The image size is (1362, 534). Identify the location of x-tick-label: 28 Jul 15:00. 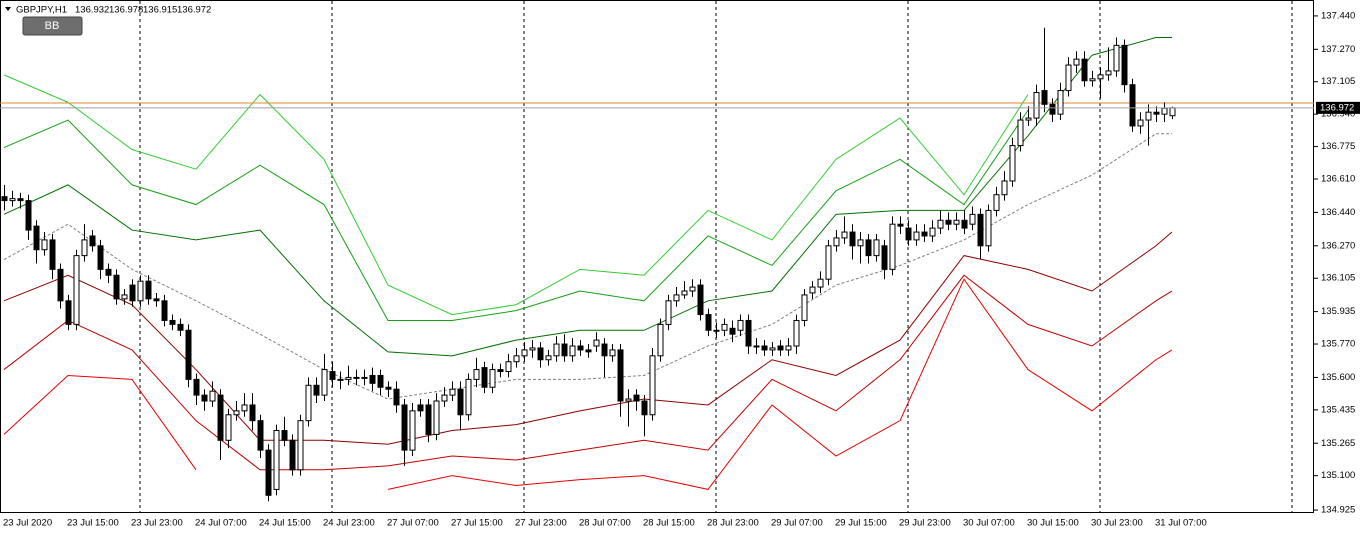
(669, 523).